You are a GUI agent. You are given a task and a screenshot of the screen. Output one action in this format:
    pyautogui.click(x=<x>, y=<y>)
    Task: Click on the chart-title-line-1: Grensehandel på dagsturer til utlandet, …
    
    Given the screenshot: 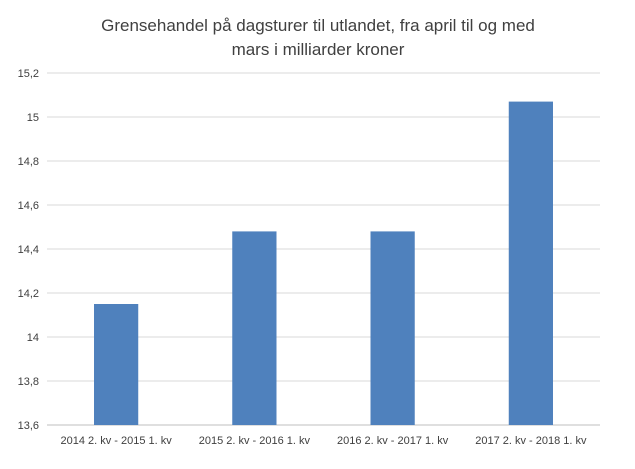 What is the action you would take?
    pyautogui.click(x=318, y=25)
    